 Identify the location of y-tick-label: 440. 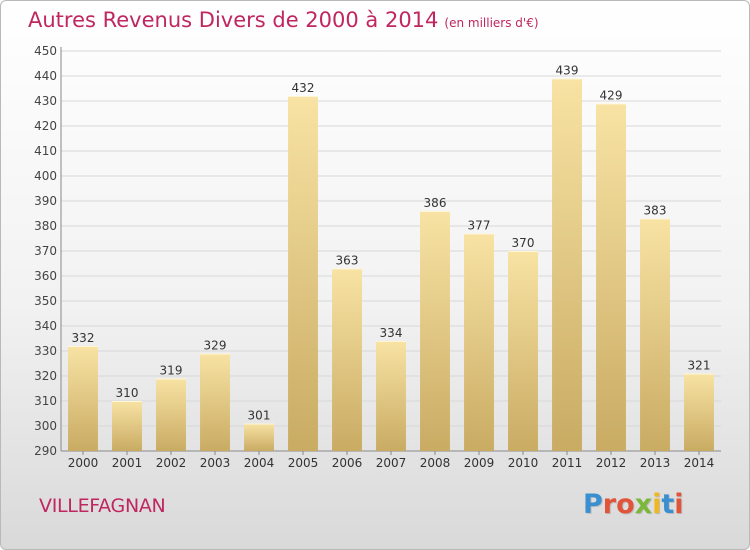
(45, 76).